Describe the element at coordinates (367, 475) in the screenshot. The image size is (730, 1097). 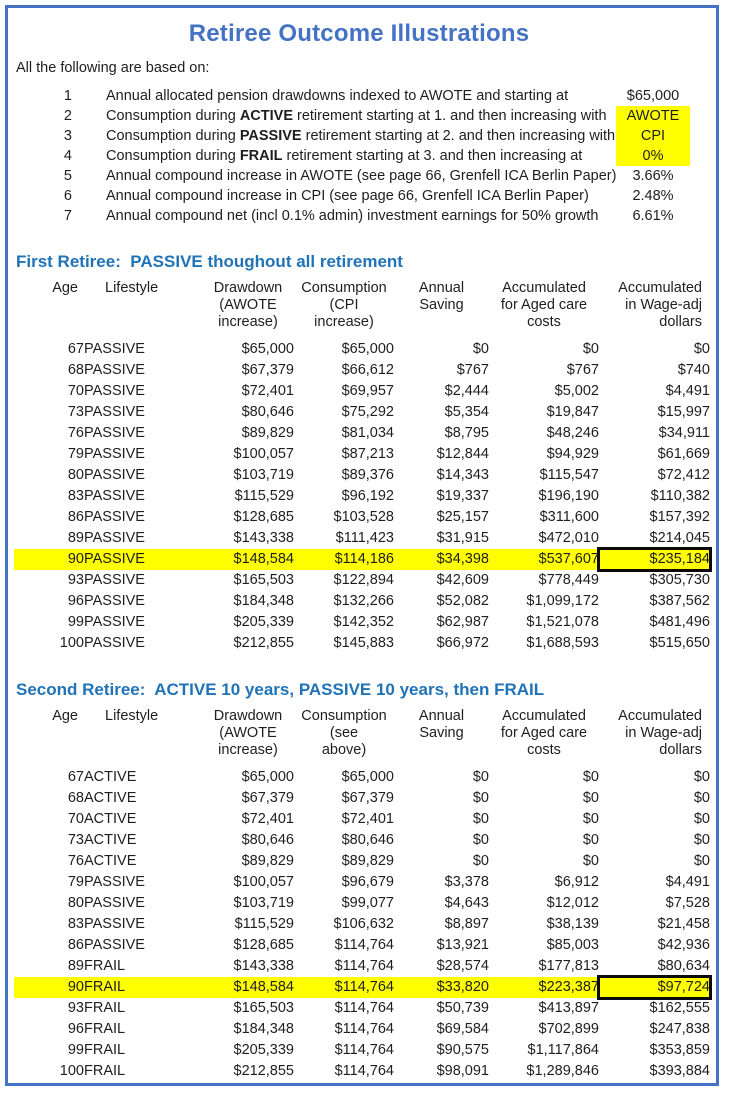
I see `table-cell-consumption: $89,376` at that location.